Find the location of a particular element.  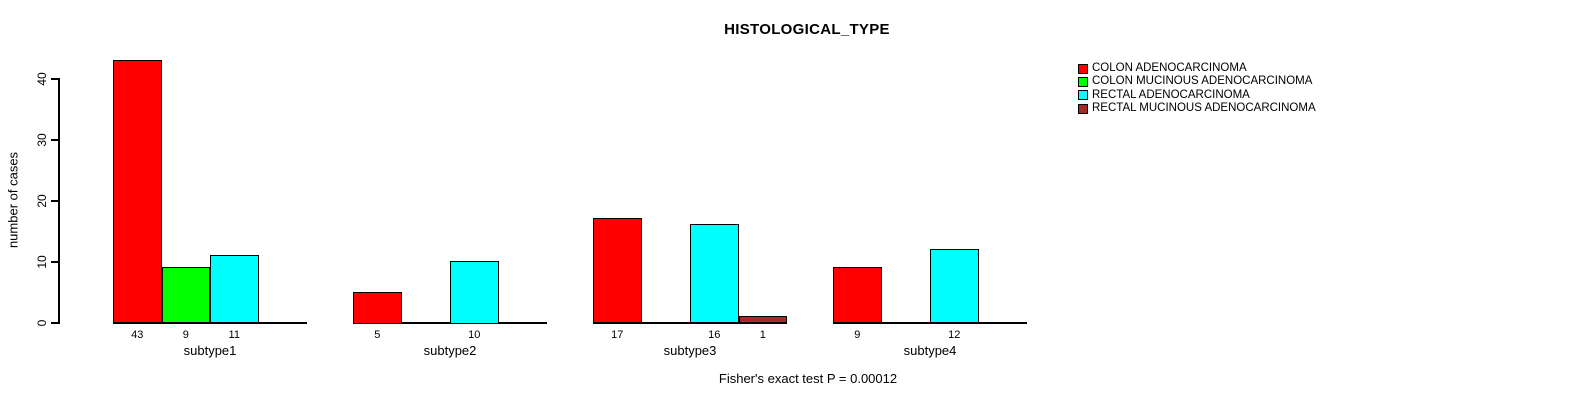

x-group-label: subtype1 is located at coordinates (210, 350).